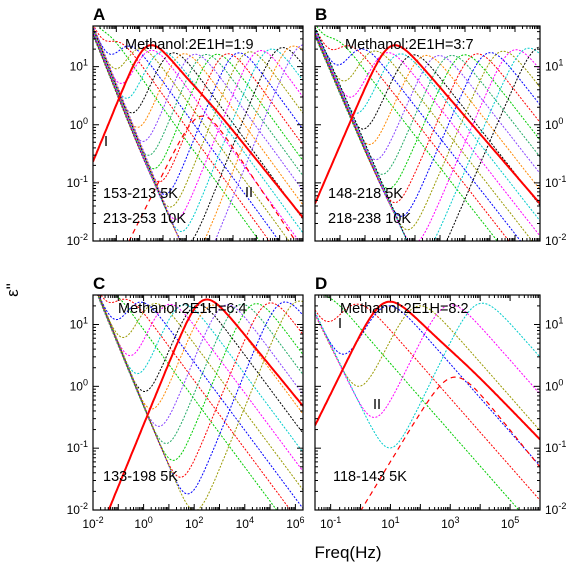 Image resolution: width=579 pixels, height=569 pixels. What do you see at coordinates (321, 14) in the screenshot?
I see `panel-letter: B` at bounding box center [321, 14].